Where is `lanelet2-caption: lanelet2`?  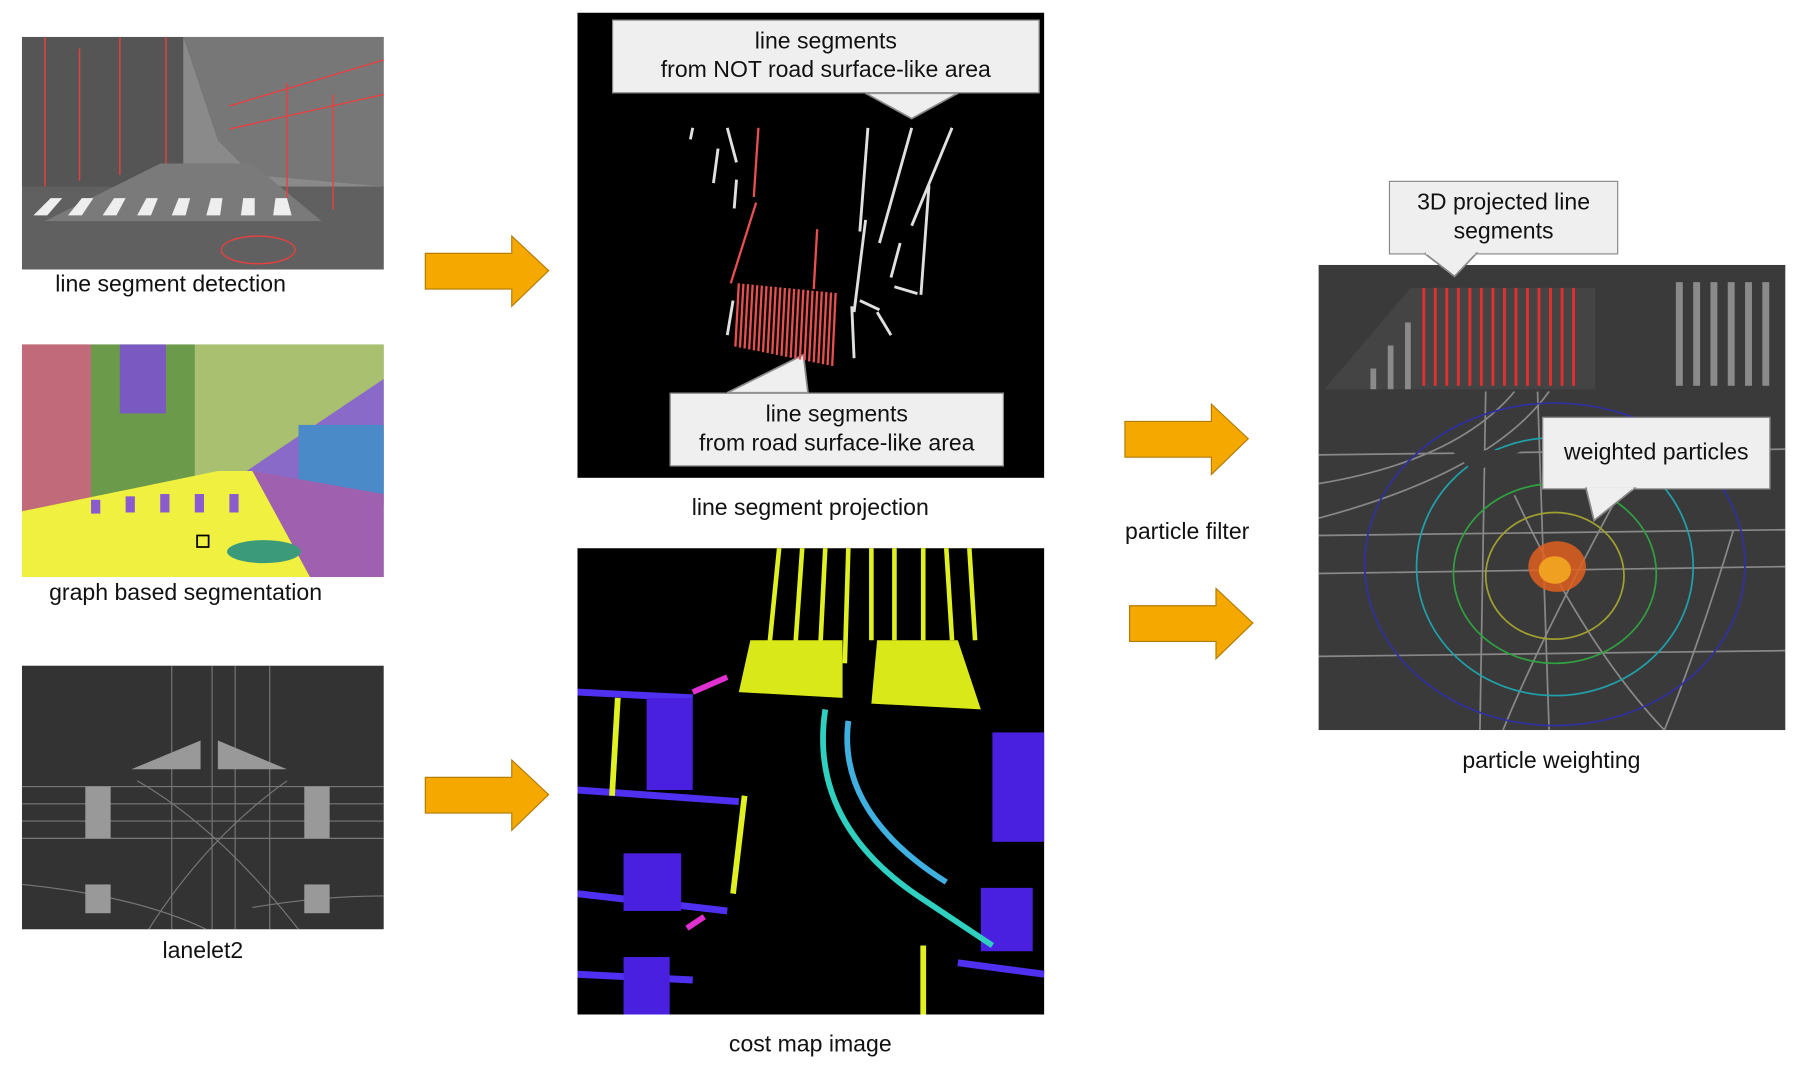 lanelet2-caption: lanelet2 is located at coordinates (203, 951).